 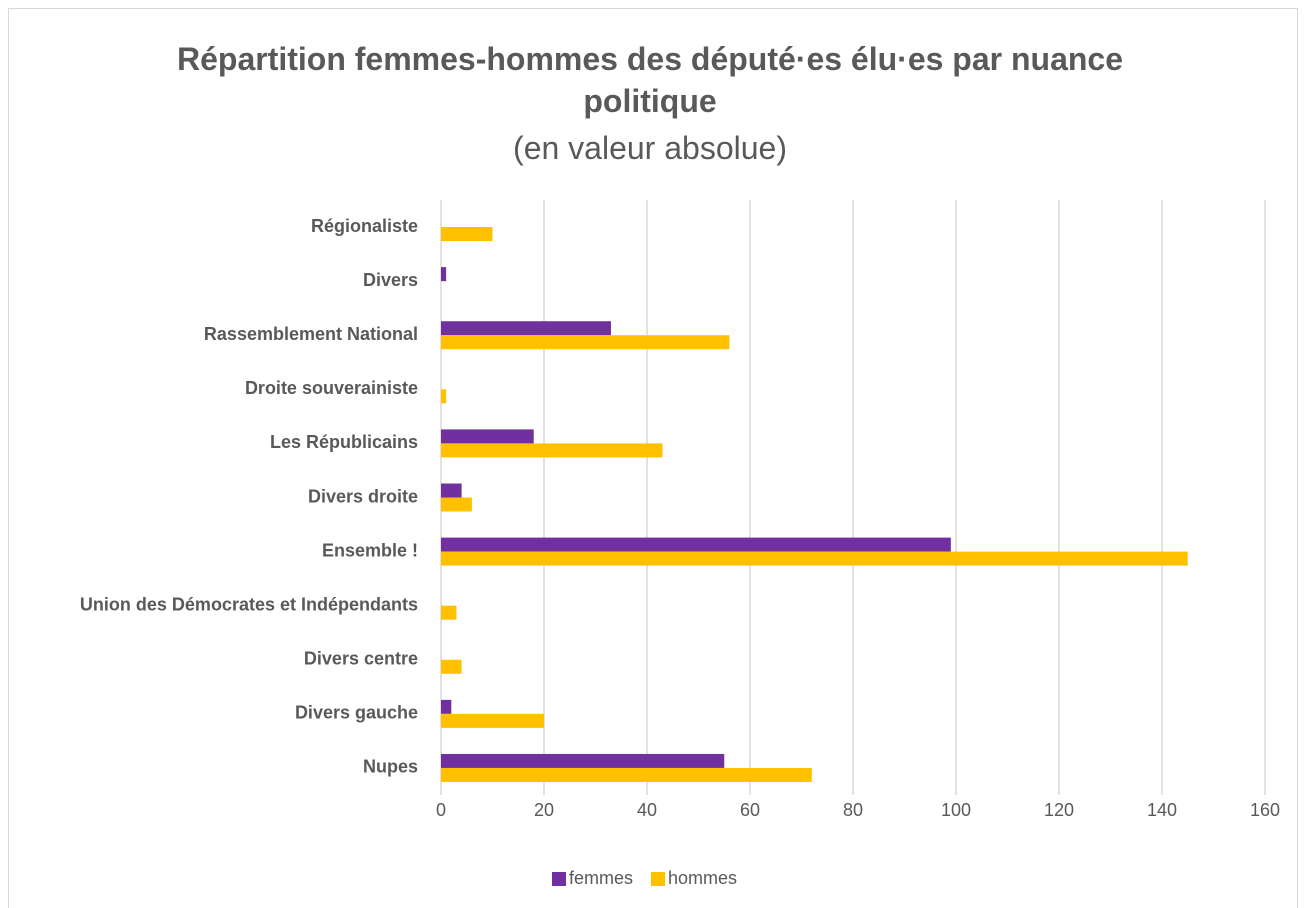 What do you see at coordinates (344, 442) in the screenshot?
I see `y-tick-label: Les Républicains` at bounding box center [344, 442].